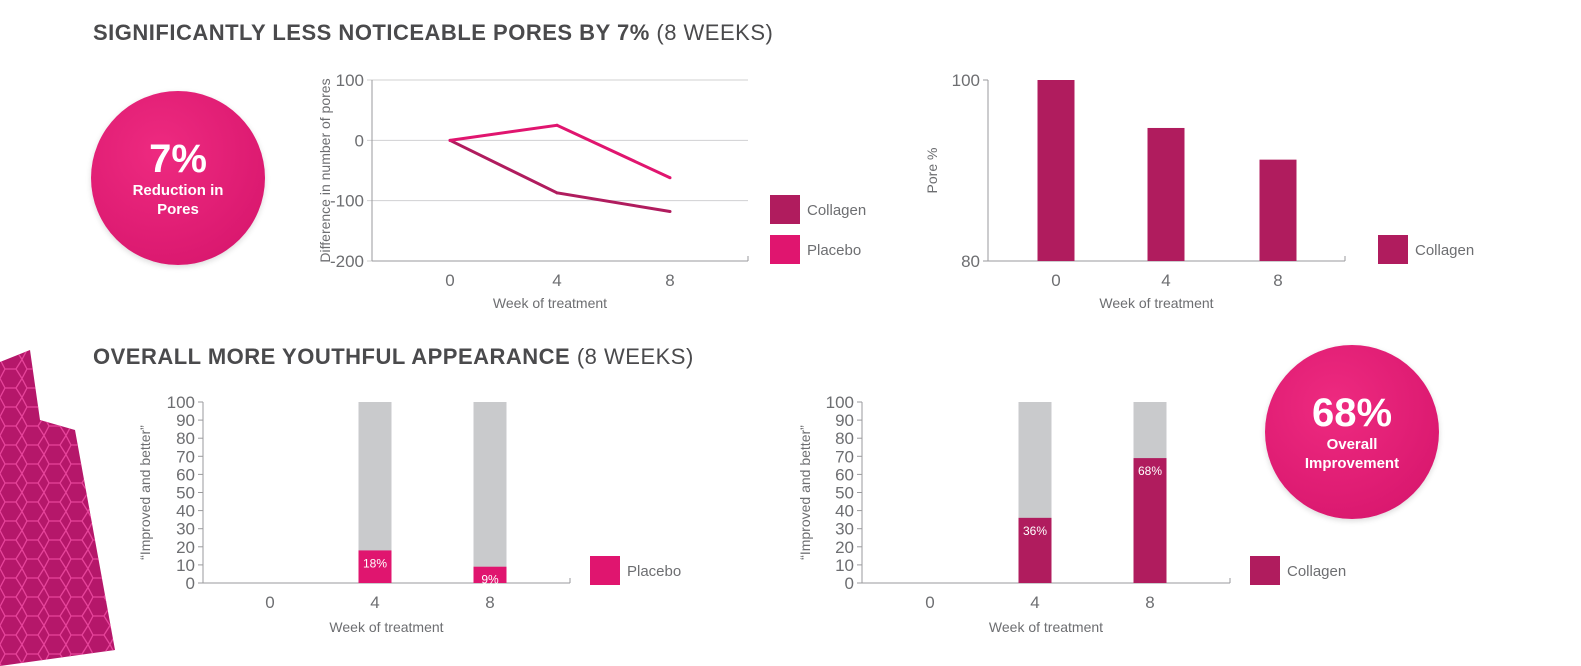 This screenshot has width=1581, height=666. I want to click on bar-remainder, so click(490, 492).